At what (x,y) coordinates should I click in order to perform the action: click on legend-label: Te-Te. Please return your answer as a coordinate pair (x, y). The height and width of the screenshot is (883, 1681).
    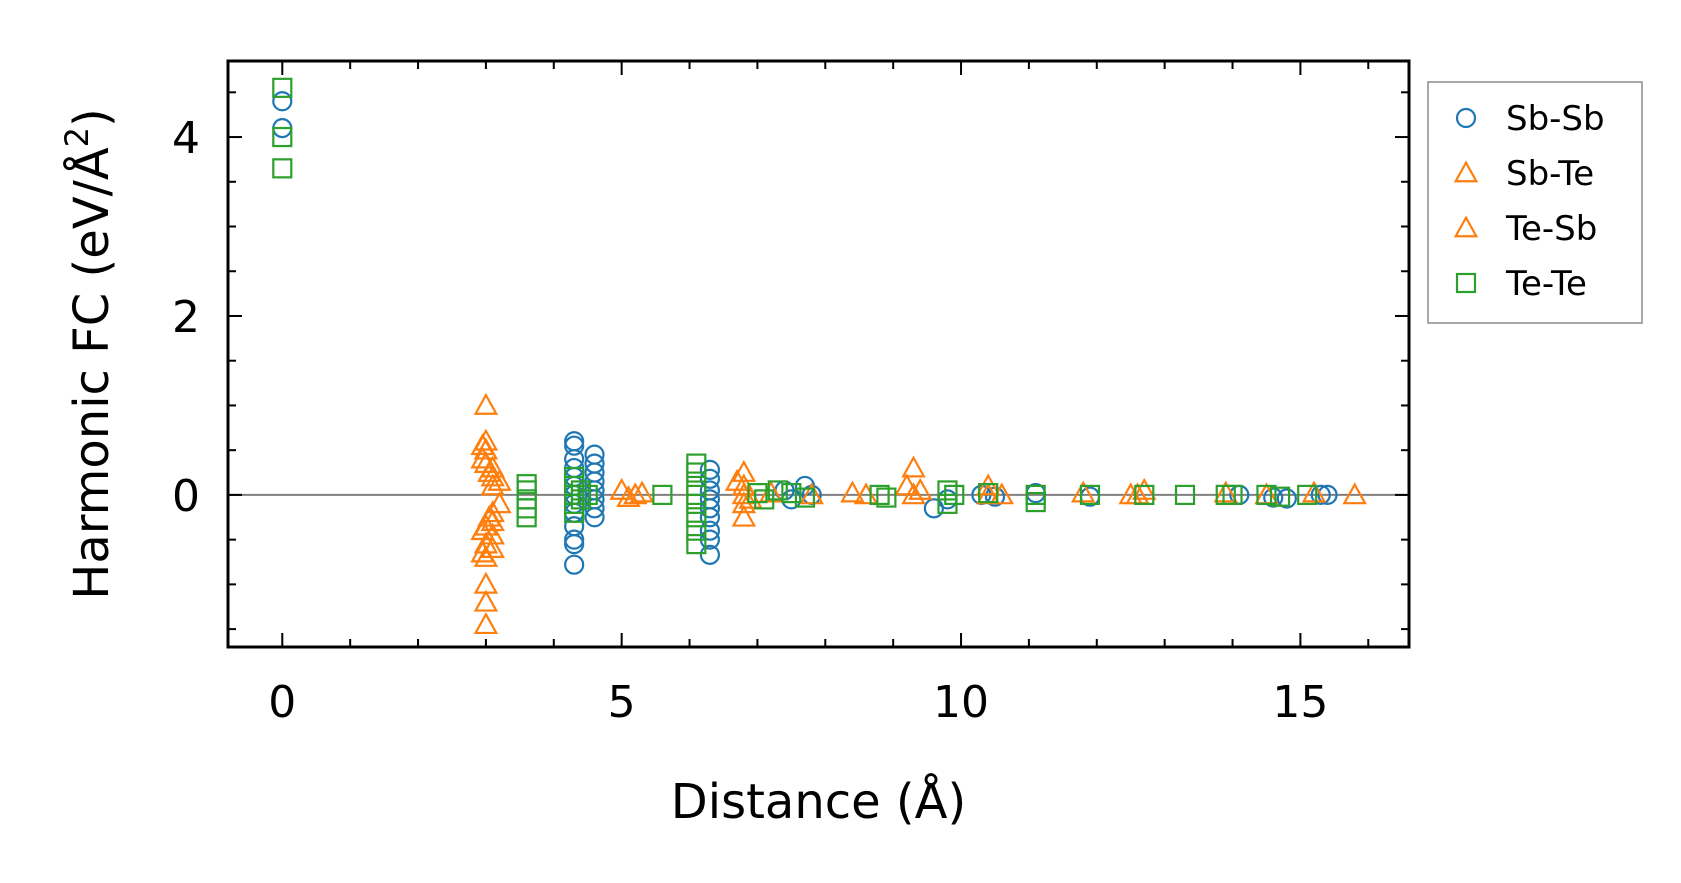
    Looking at the image, I should click on (1546, 284).